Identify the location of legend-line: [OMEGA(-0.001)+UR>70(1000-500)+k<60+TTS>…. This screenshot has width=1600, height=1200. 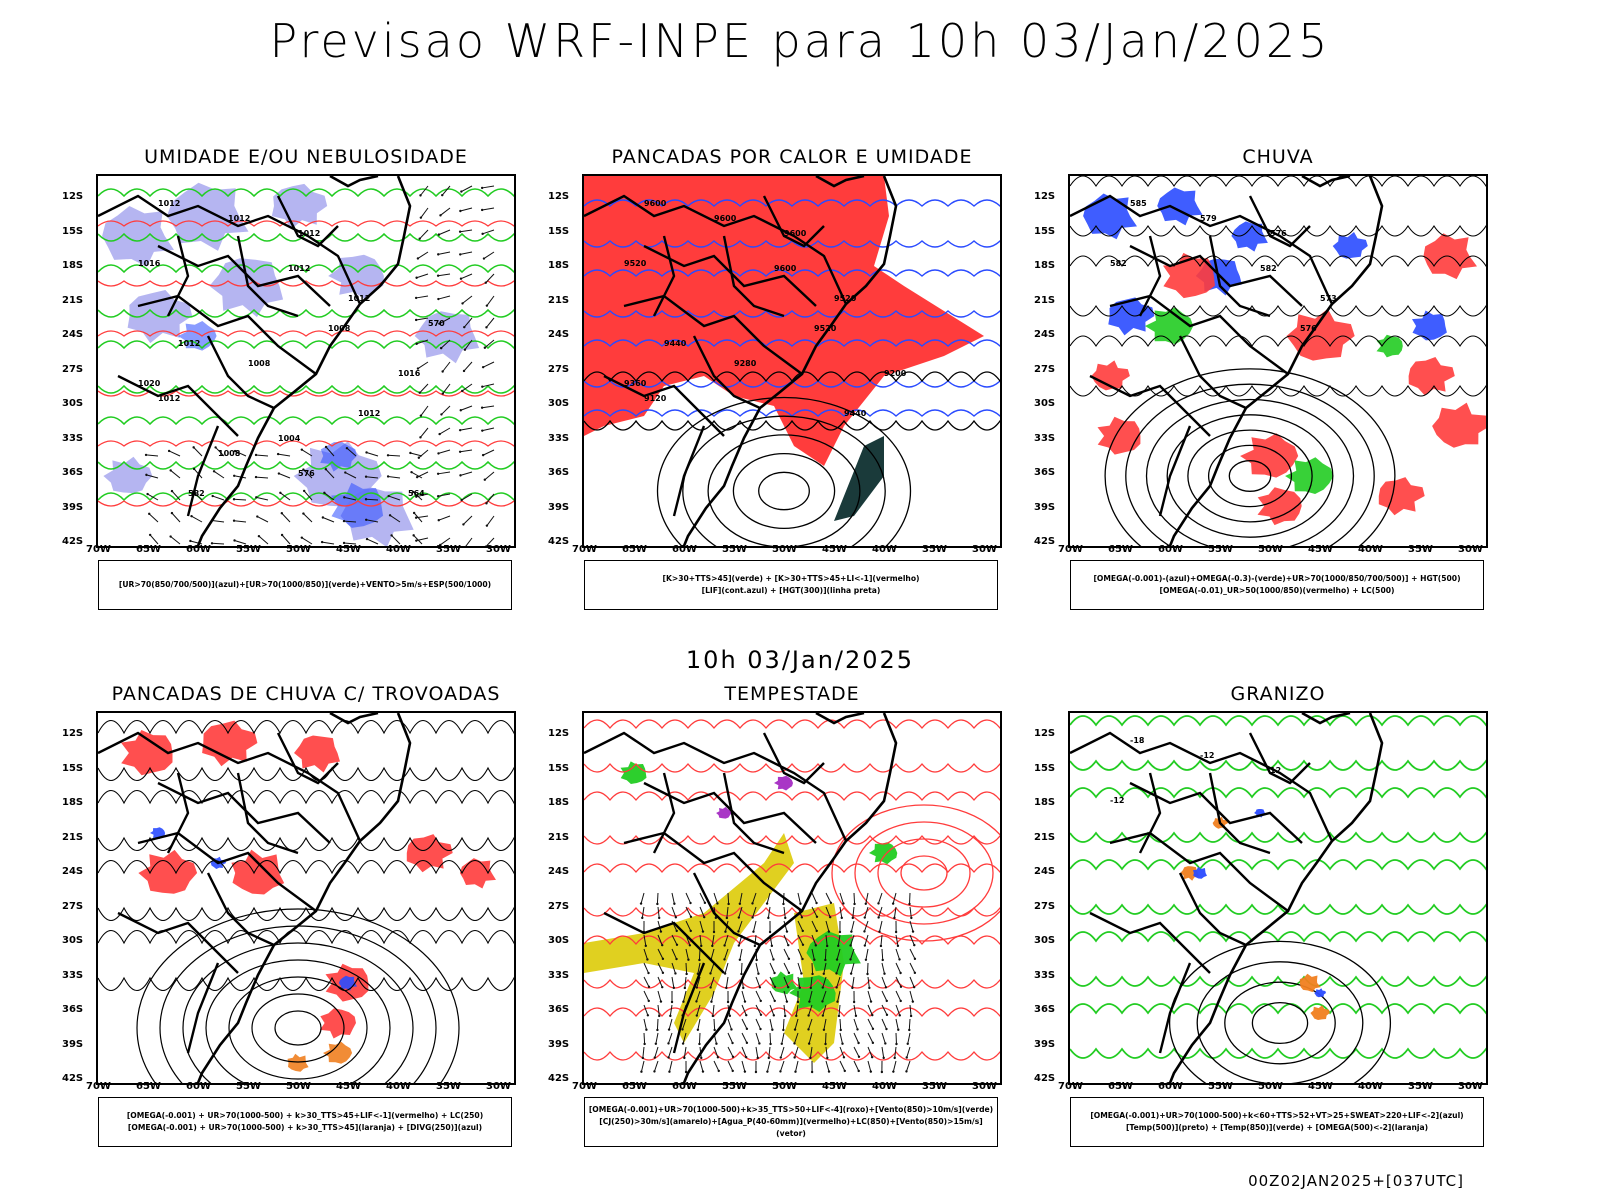
(1277, 1115).